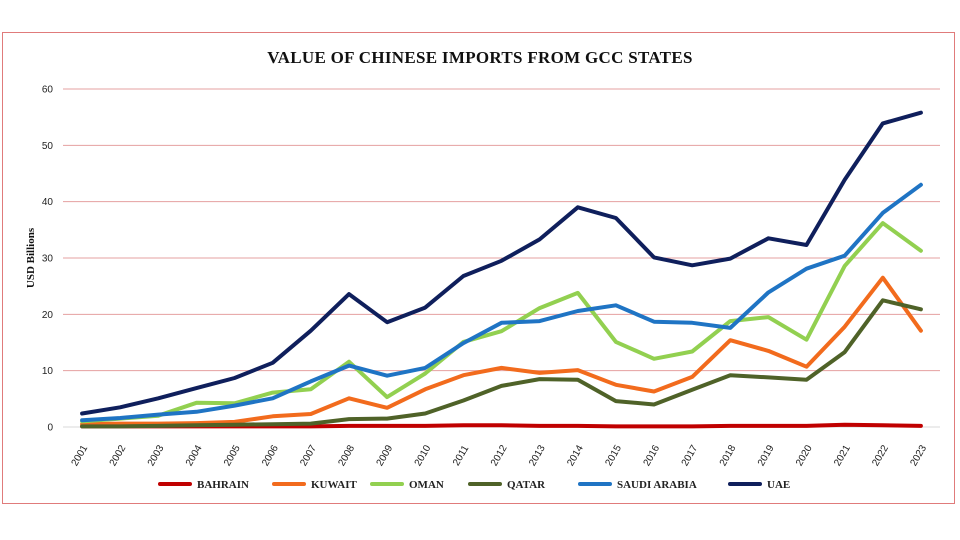  I want to click on y-axis-label: USD Billions, so click(31, 257).